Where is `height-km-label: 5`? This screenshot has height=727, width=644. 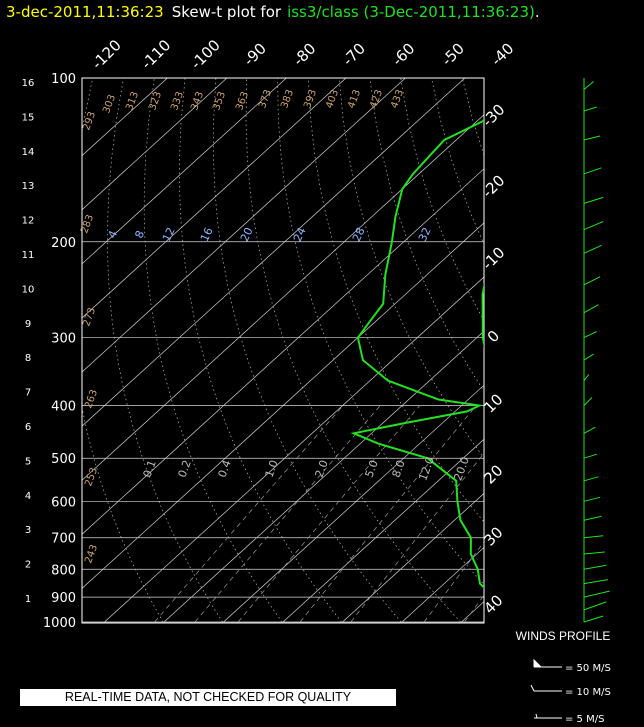
height-km-label: 5 is located at coordinates (28, 461).